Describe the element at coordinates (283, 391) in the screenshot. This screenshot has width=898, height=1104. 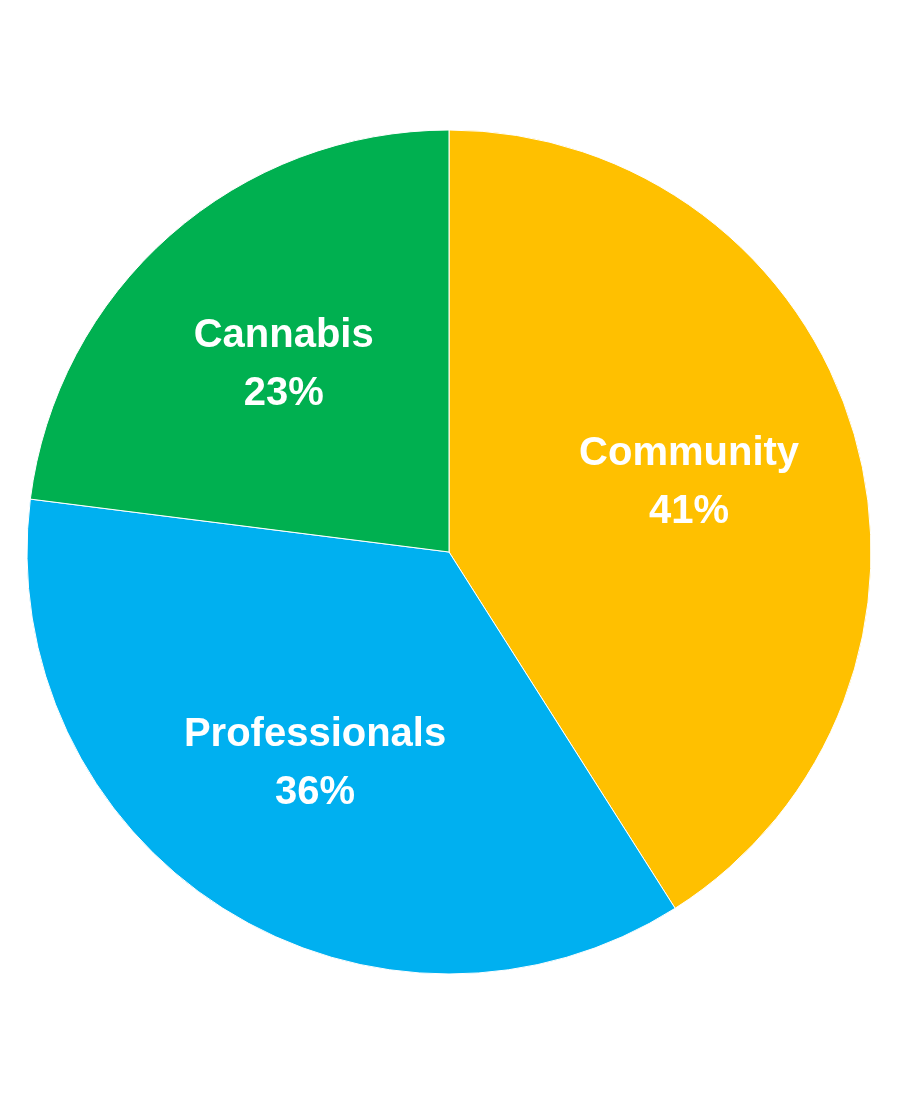
I see `data-label: 23%` at that location.